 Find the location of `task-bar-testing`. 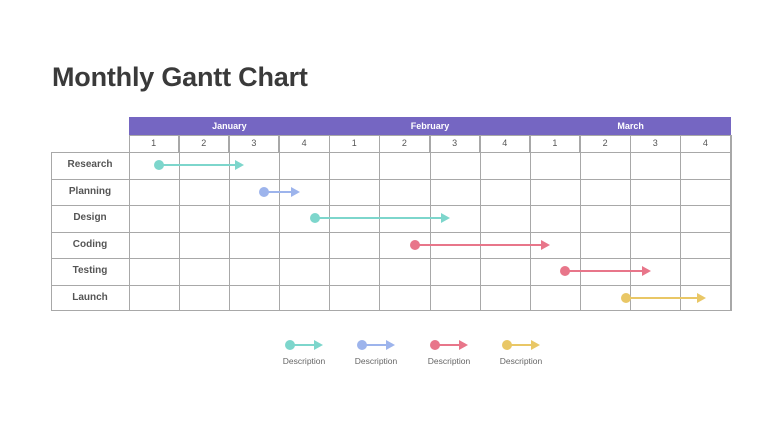

task-bar-testing is located at coordinates (605, 271).